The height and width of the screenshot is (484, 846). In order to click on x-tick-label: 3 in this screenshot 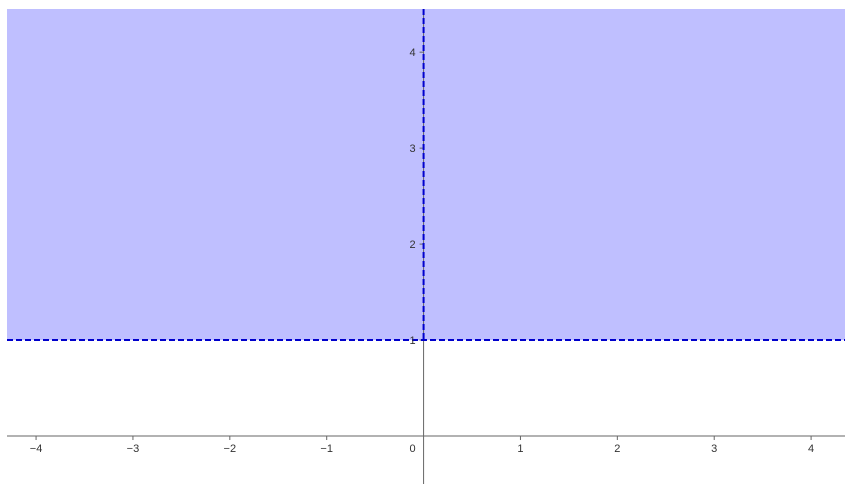, I will do `click(714, 449)`.